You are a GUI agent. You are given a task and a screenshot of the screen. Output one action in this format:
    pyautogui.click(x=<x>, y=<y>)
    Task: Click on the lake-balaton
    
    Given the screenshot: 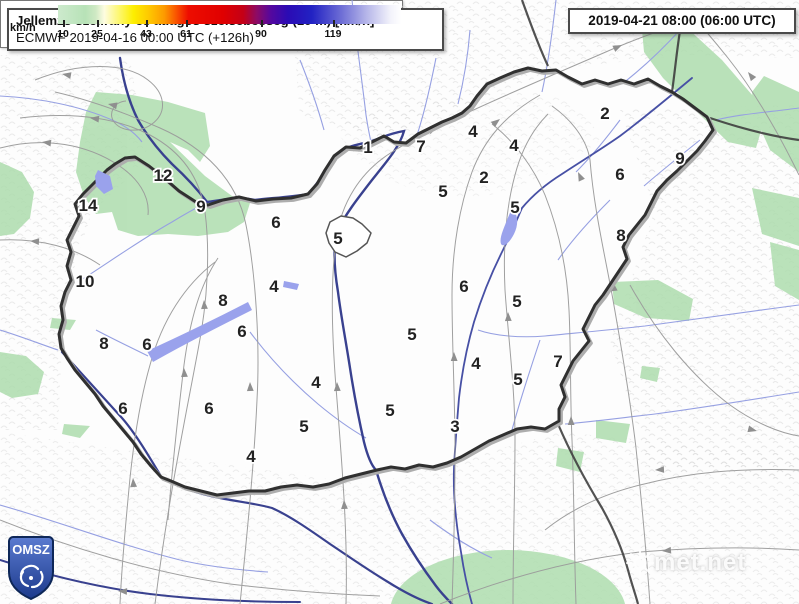 What is the action you would take?
    pyautogui.click(x=199, y=332)
    